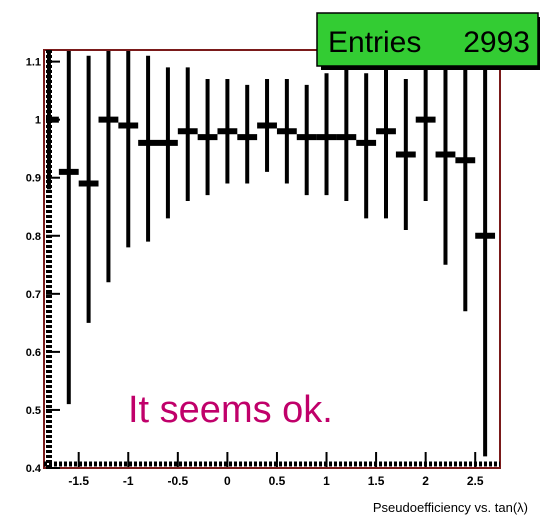 This screenshot has width=540, height=521. I want to click on y-tick-label: 0.8, so click(33, 237).